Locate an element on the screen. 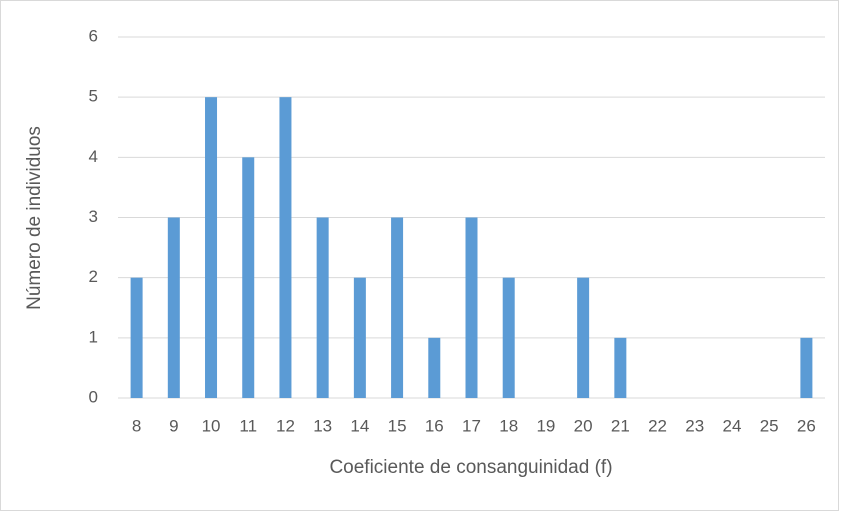 The width and height of the screenshot is (841, 513). y-tick-label: 4 is located at coordinates (93, 156).